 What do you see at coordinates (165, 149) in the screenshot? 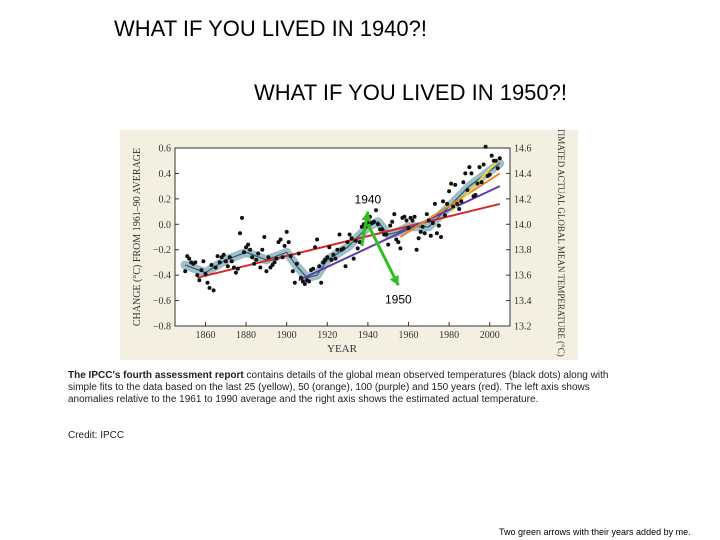
I see `y-tick-label: 0.6` at bounding box center [165, 149].